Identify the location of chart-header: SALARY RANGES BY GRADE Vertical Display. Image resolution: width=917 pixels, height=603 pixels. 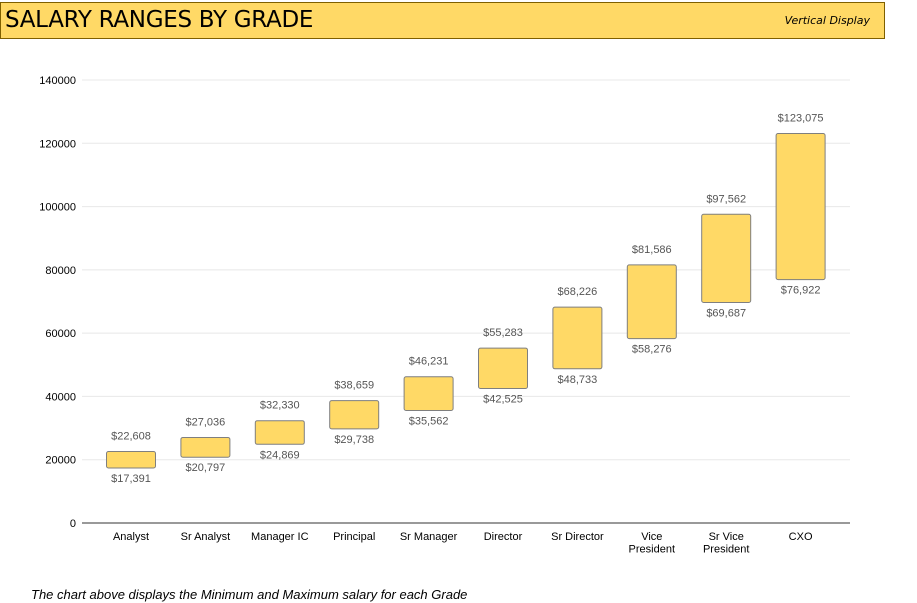
(442, 20).